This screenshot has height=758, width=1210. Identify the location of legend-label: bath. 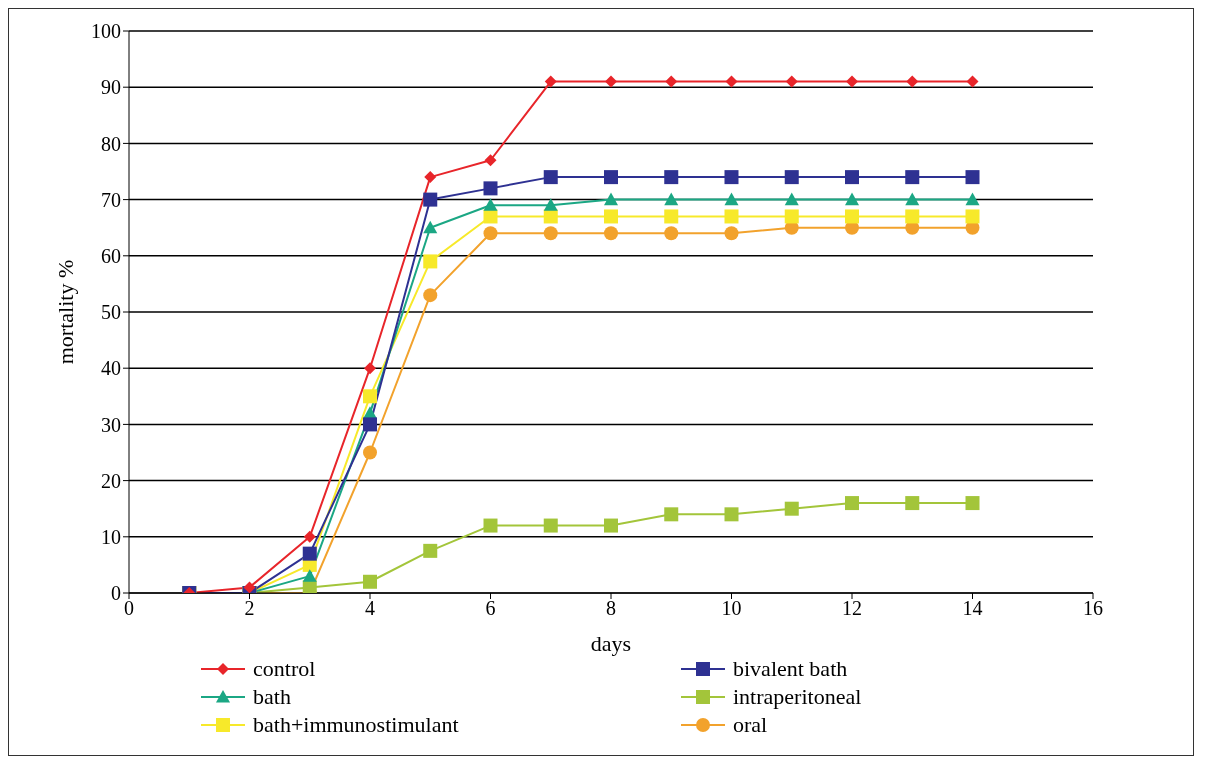
(272, 697).